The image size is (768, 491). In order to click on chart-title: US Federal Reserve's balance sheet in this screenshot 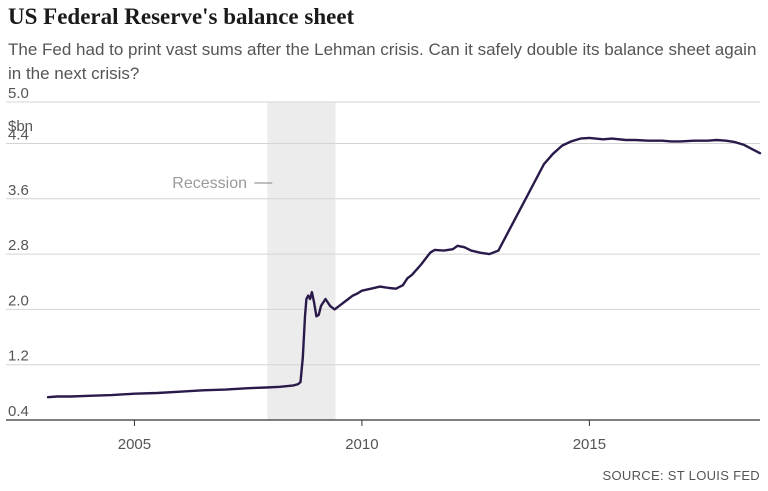, I will do `click(181, 16)`.